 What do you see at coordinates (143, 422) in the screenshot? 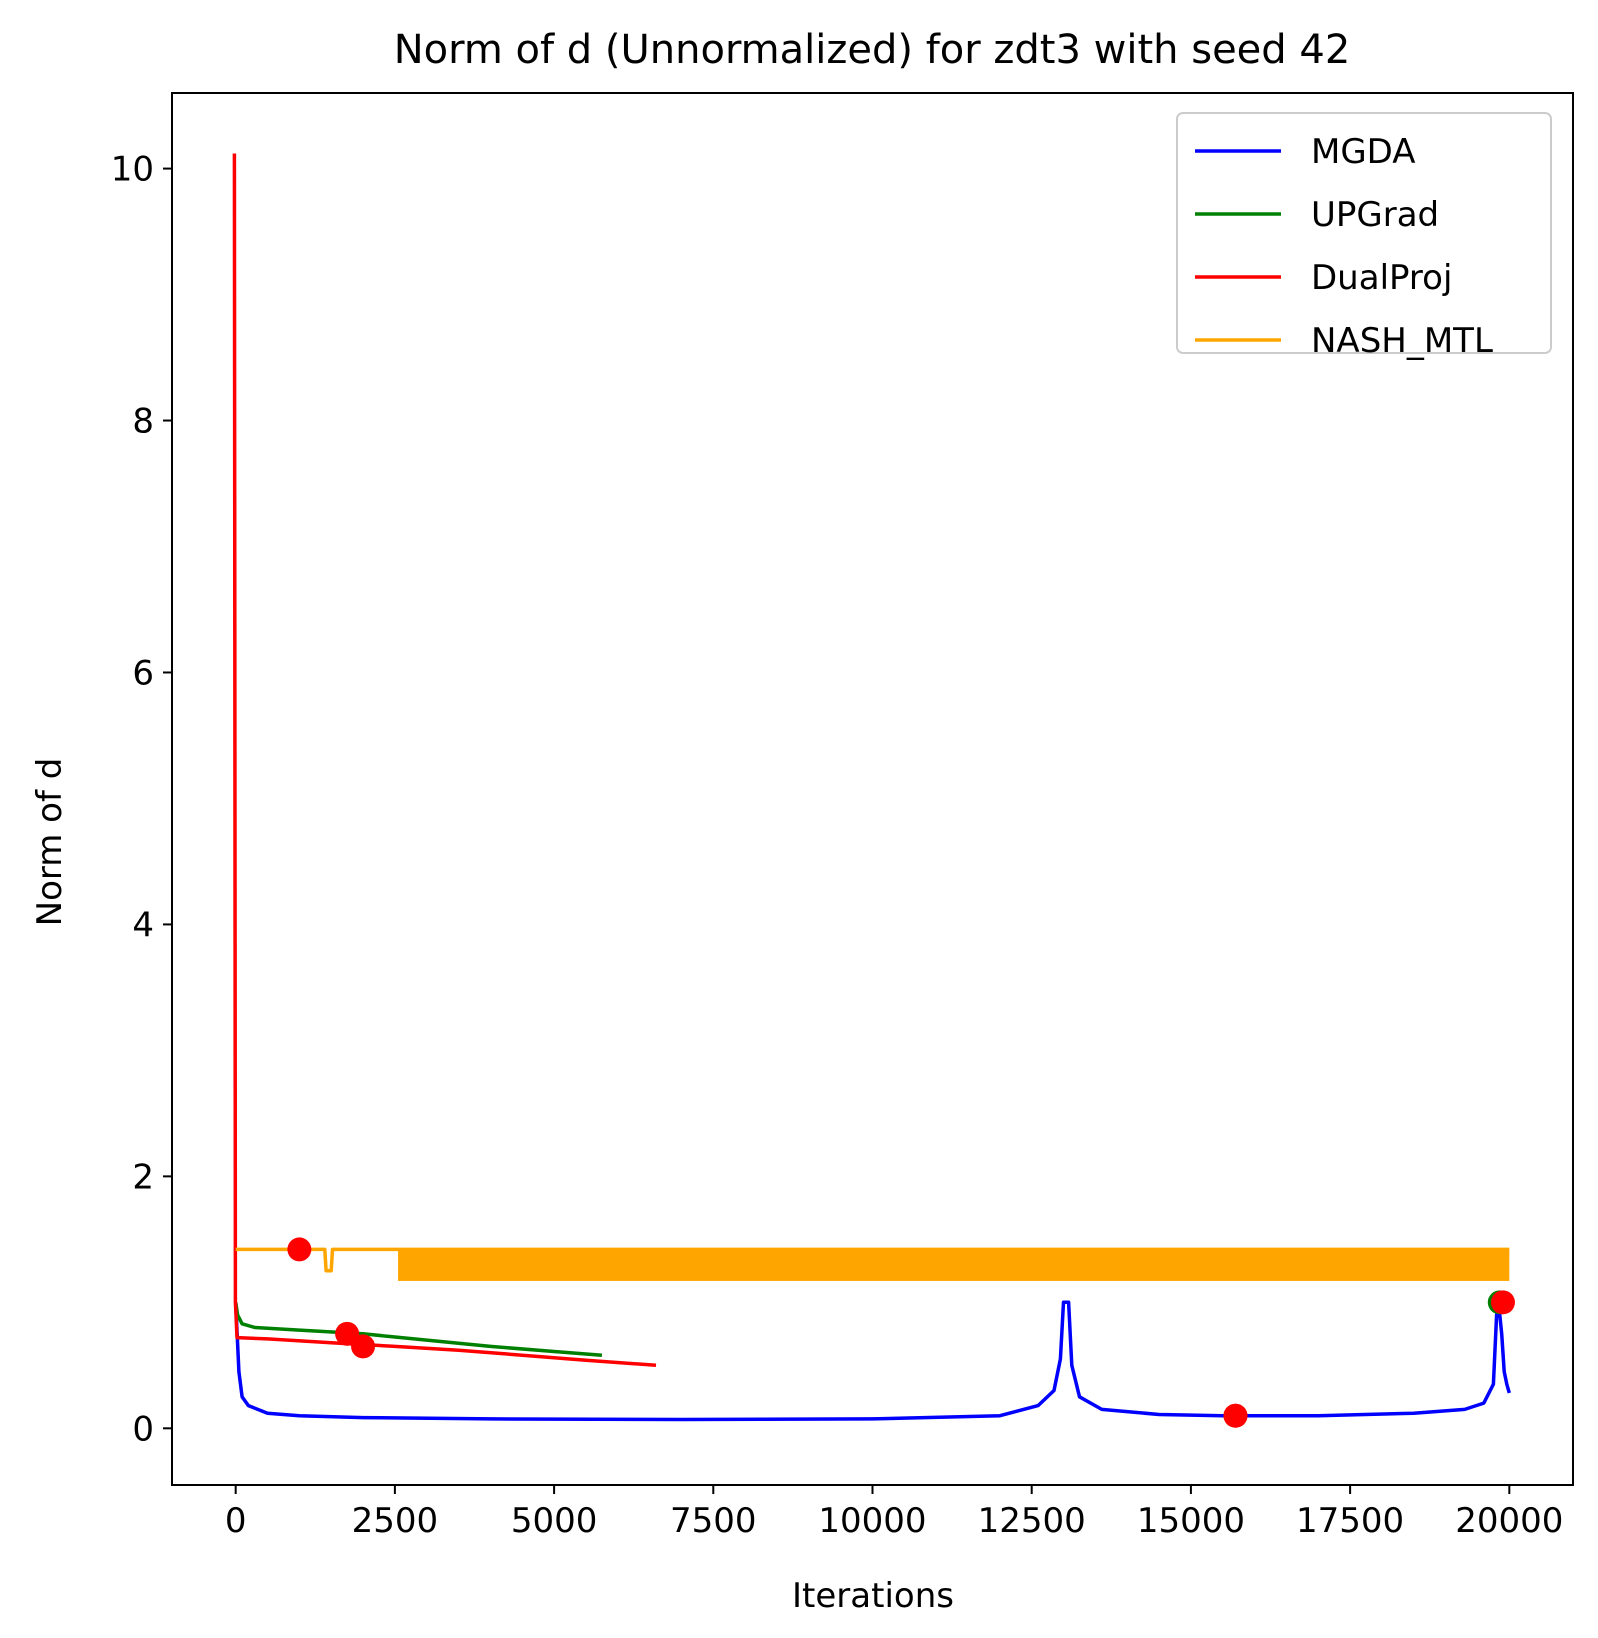
I see `y-tick-label: 8` at bounding box center [143, 422].